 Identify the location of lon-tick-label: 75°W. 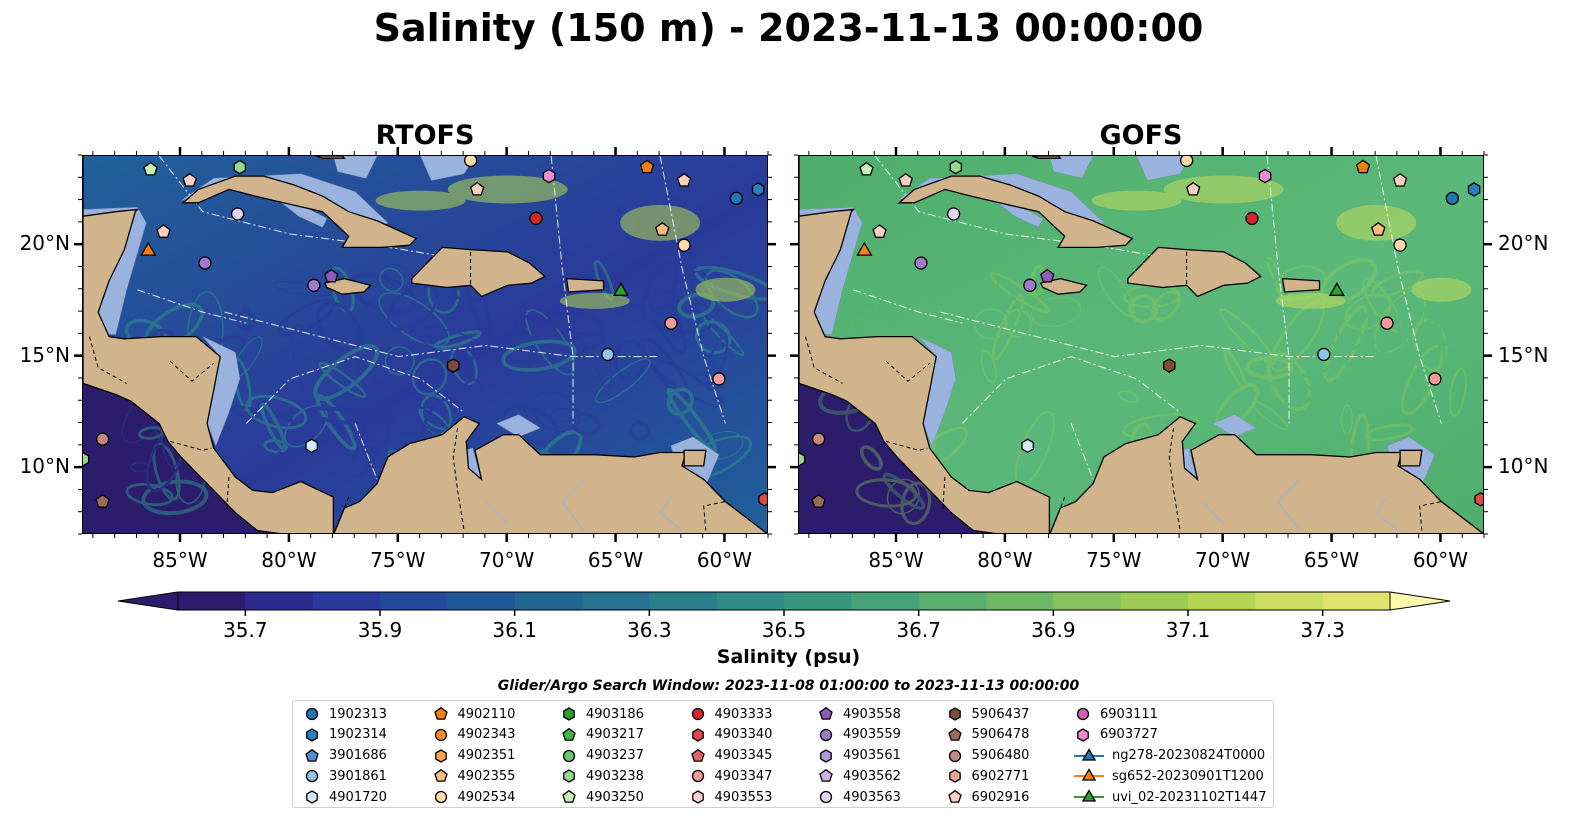
(398, 560).